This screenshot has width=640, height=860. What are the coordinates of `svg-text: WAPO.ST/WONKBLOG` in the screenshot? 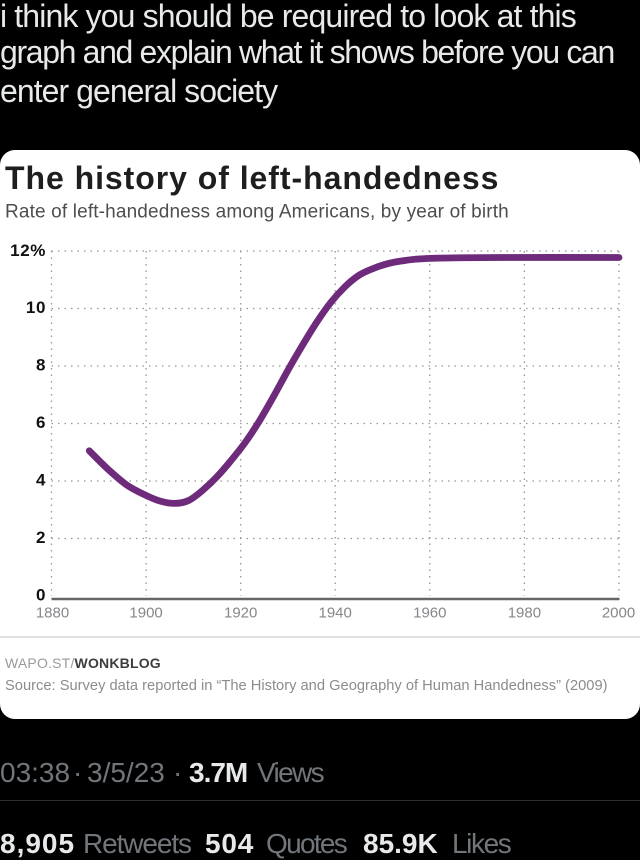 It's located at (83, 663).